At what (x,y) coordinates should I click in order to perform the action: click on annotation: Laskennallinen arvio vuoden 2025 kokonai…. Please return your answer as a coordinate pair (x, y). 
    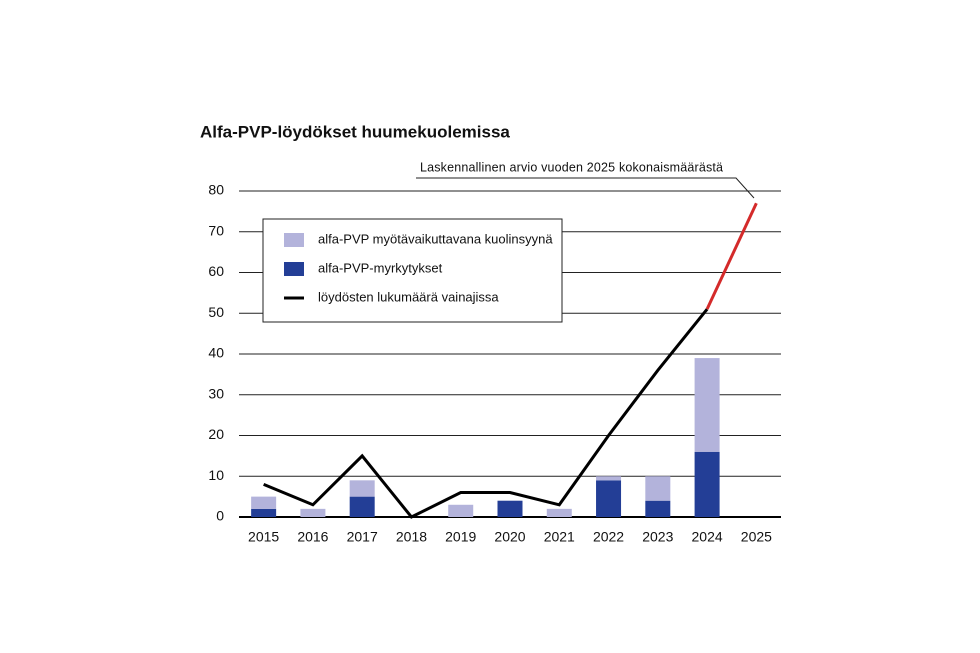
    Looking at the image, I should click on (571, 167).